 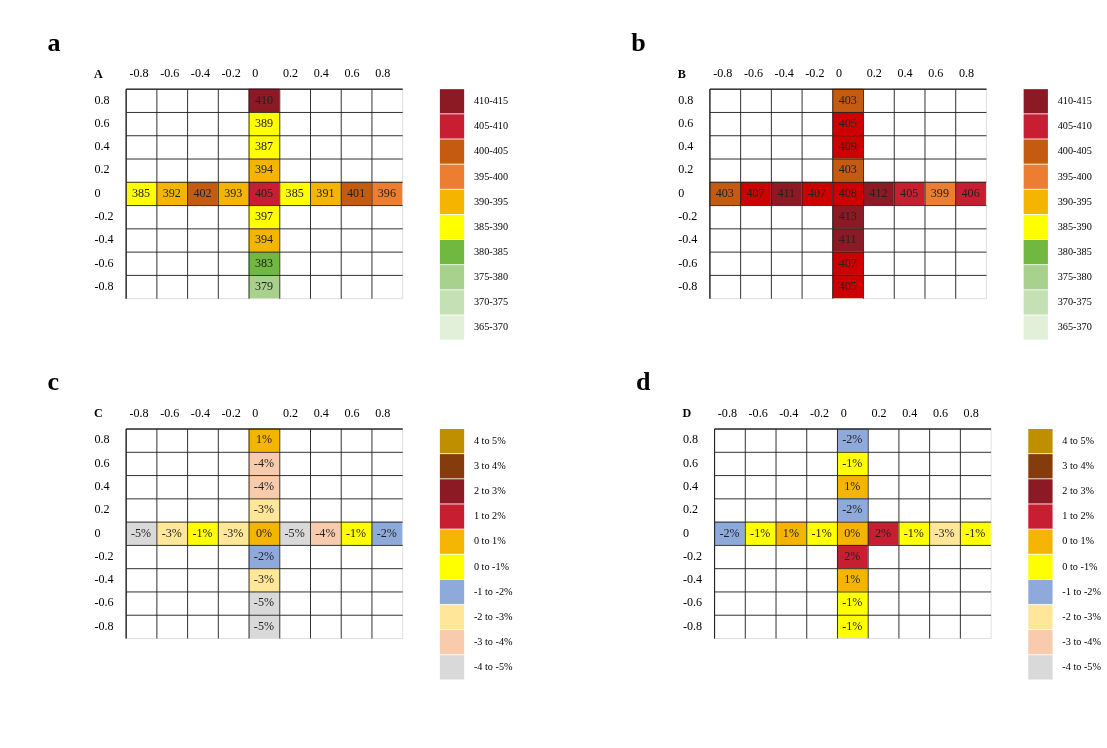 What do you see at coordinates (490, 440) in the screenshot?
I see `category-label: 4 to 5%` at bounding box center [490, 440].